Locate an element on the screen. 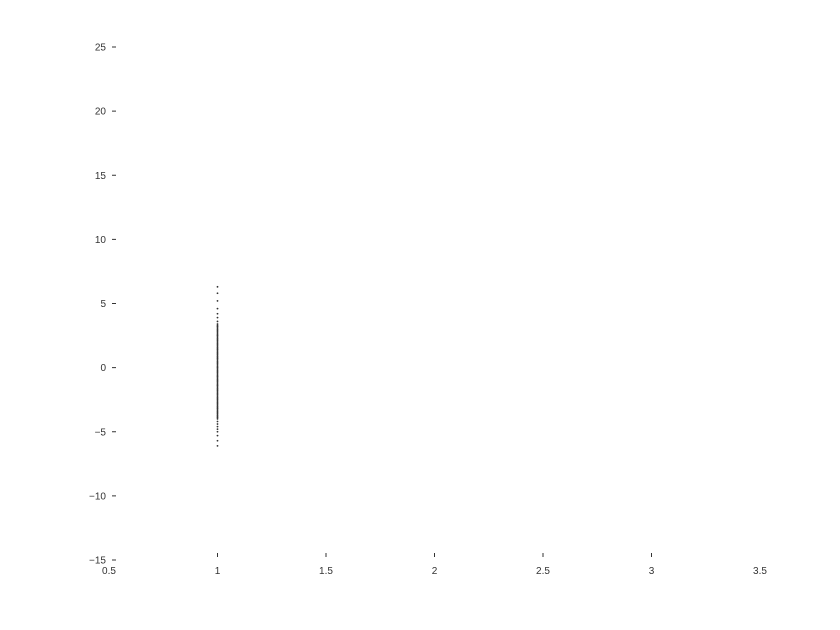  y-tick-label: 0 is located at coordinates (103, 368).